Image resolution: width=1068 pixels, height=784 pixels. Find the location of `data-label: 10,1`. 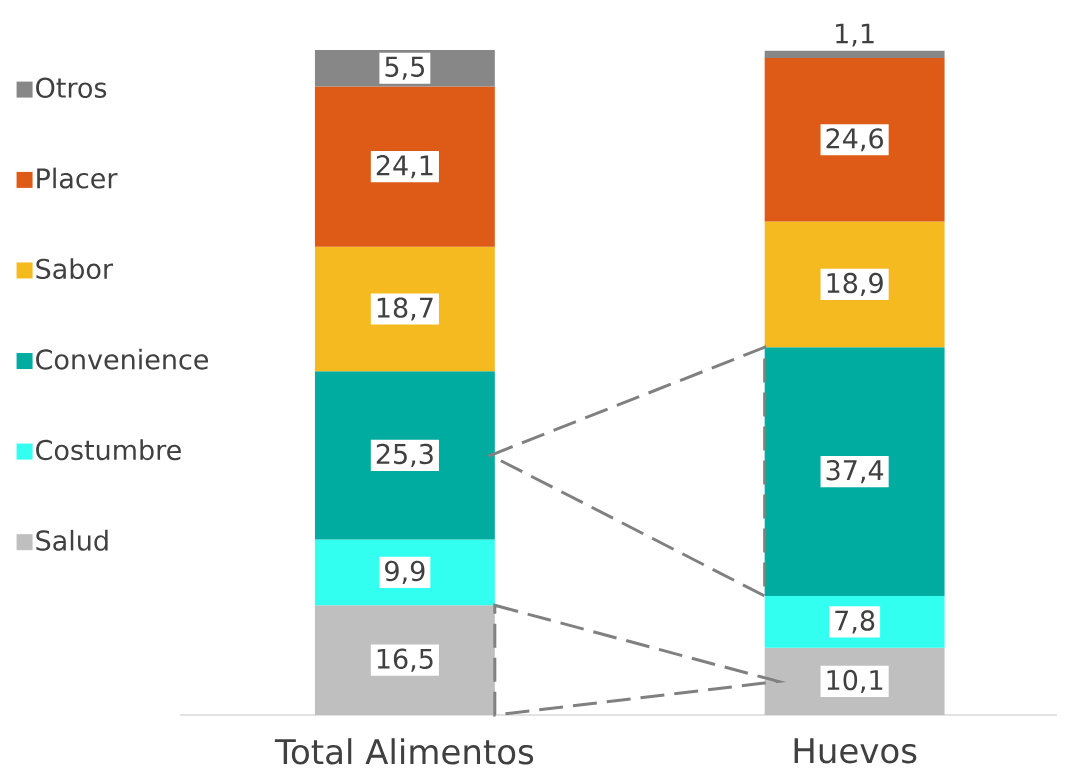

data-label: 10,1 is located at coordinates (855, 681).